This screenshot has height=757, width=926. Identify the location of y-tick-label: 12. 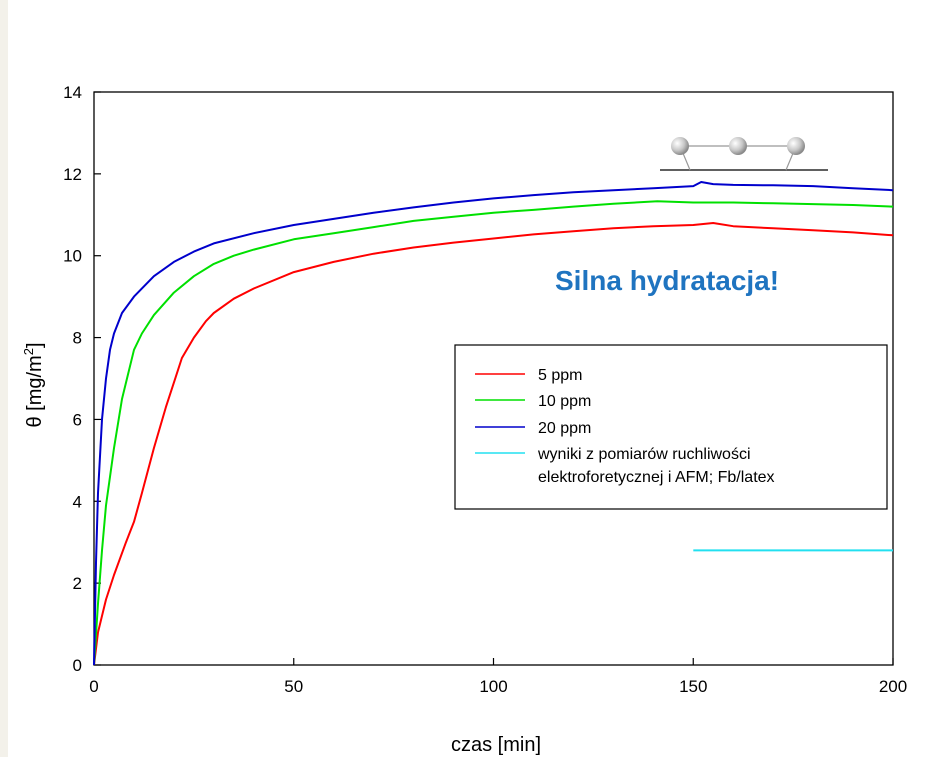
(72, 174).